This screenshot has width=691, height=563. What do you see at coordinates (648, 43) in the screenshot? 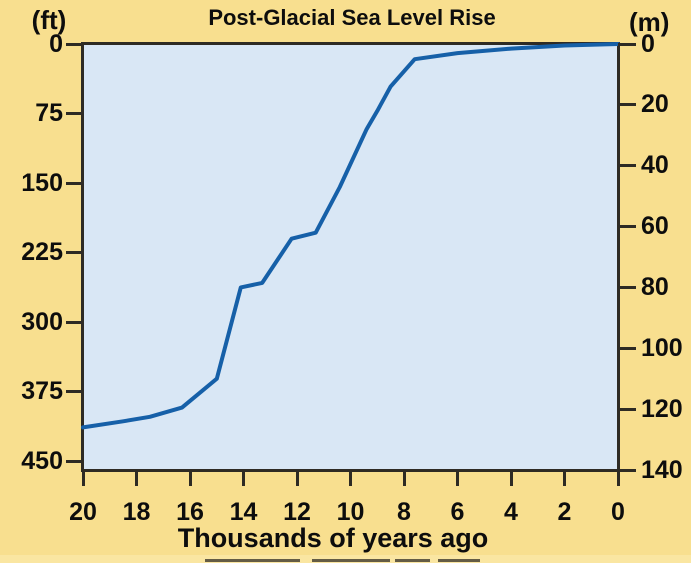
I see `y-axis-m-tick-label: 0` at bounding box center [648, 43].